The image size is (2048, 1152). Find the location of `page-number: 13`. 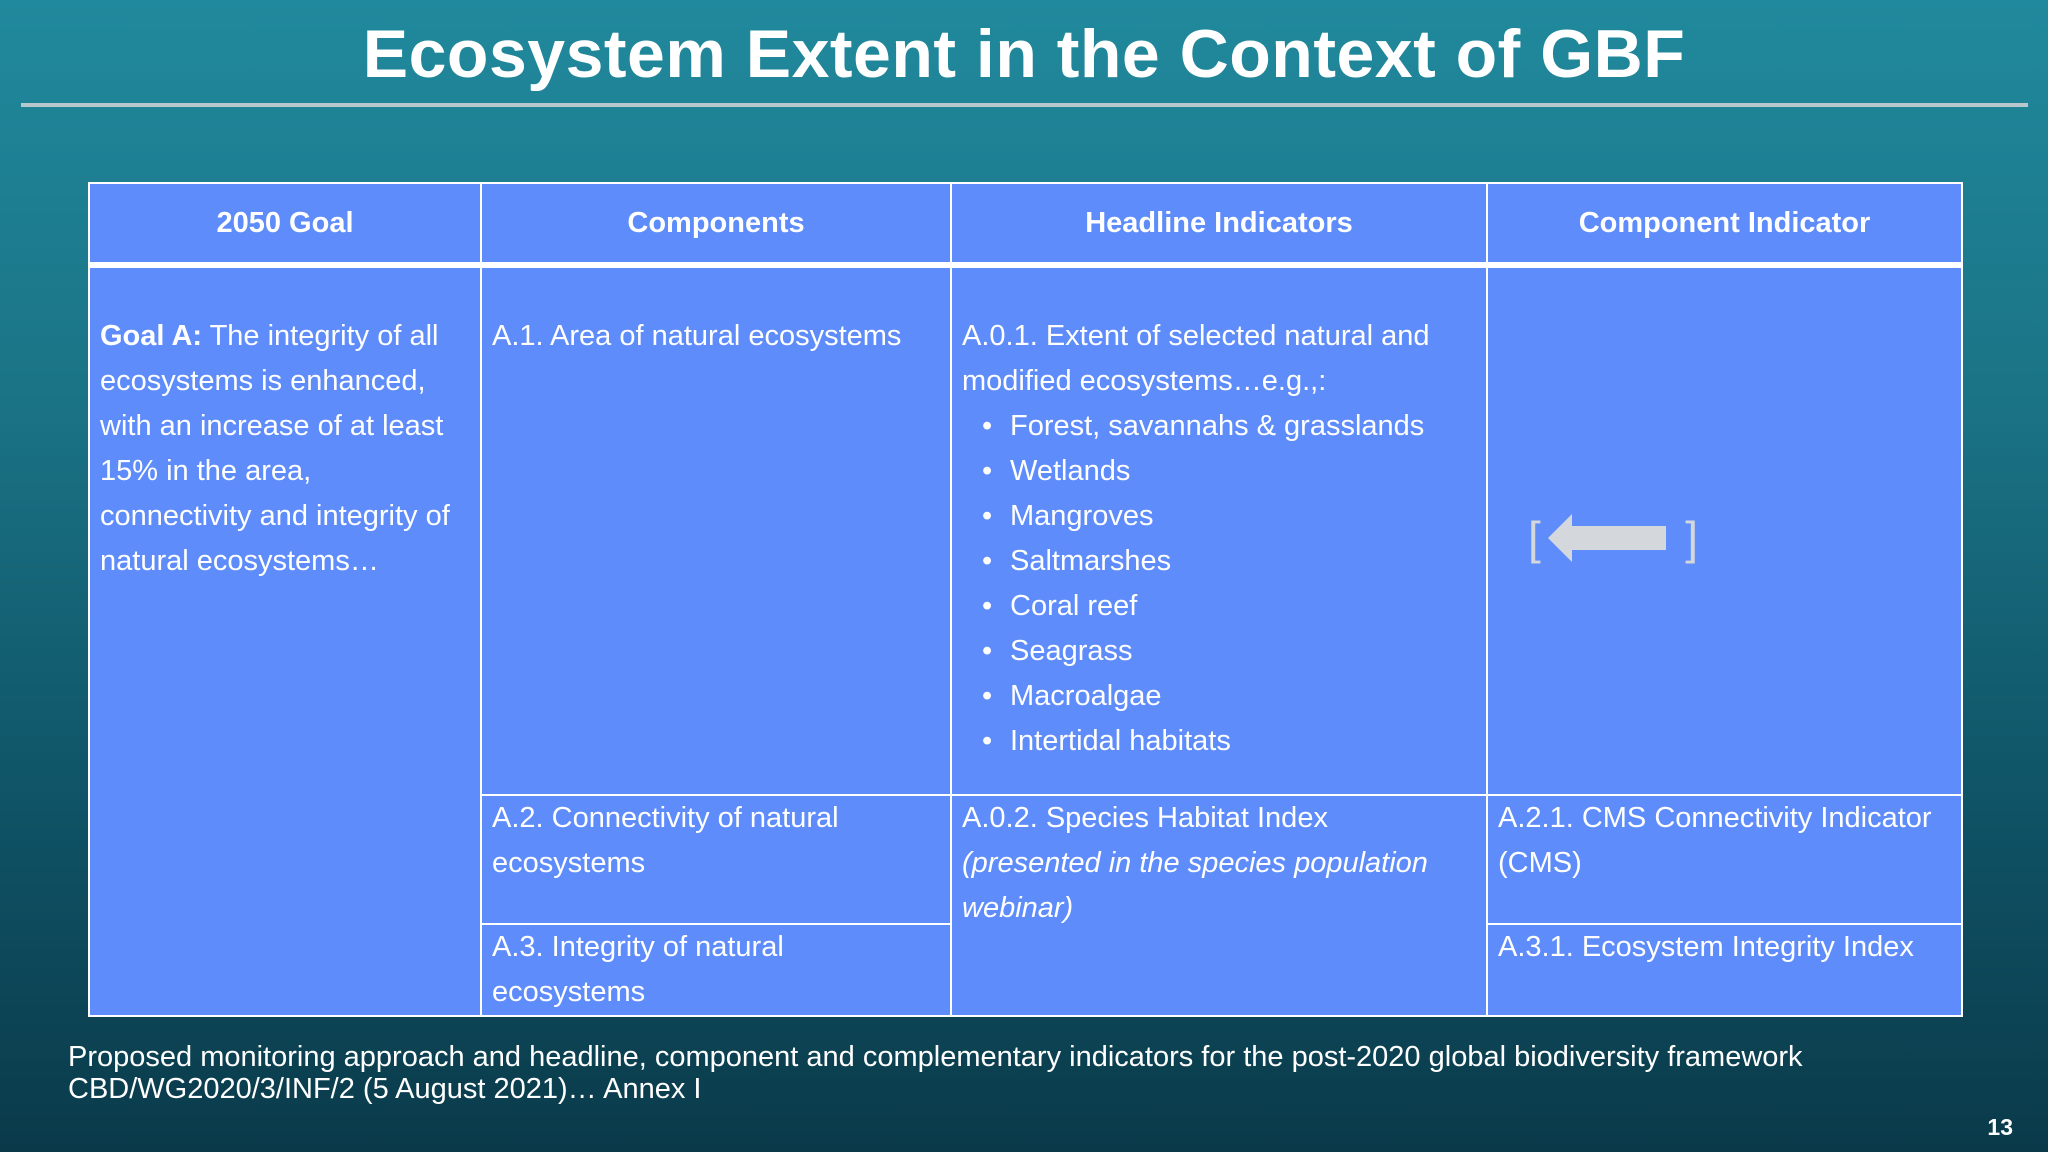

page-number: 13 is located at coordinates (2000, 1127).